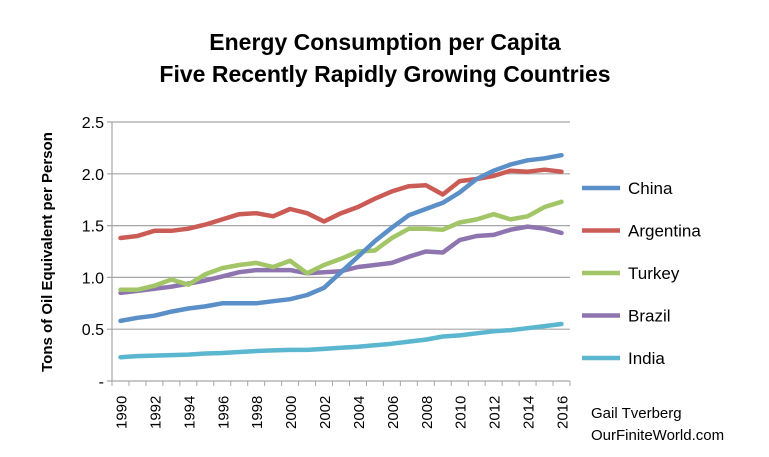 The image size is (769, 457). Describe the element at coordinates (650, 188) in the screenshot. I see `legend-label-china: China` at that location.